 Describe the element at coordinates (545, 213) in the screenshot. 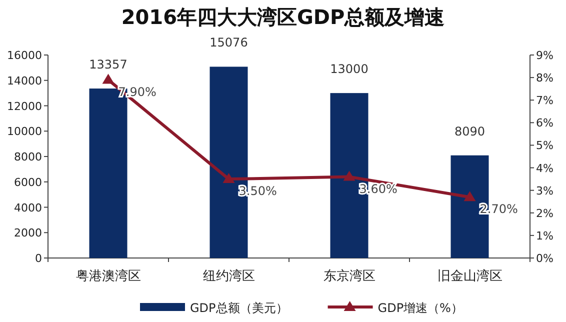

I see `y2-tick-label: 2%` at that location.